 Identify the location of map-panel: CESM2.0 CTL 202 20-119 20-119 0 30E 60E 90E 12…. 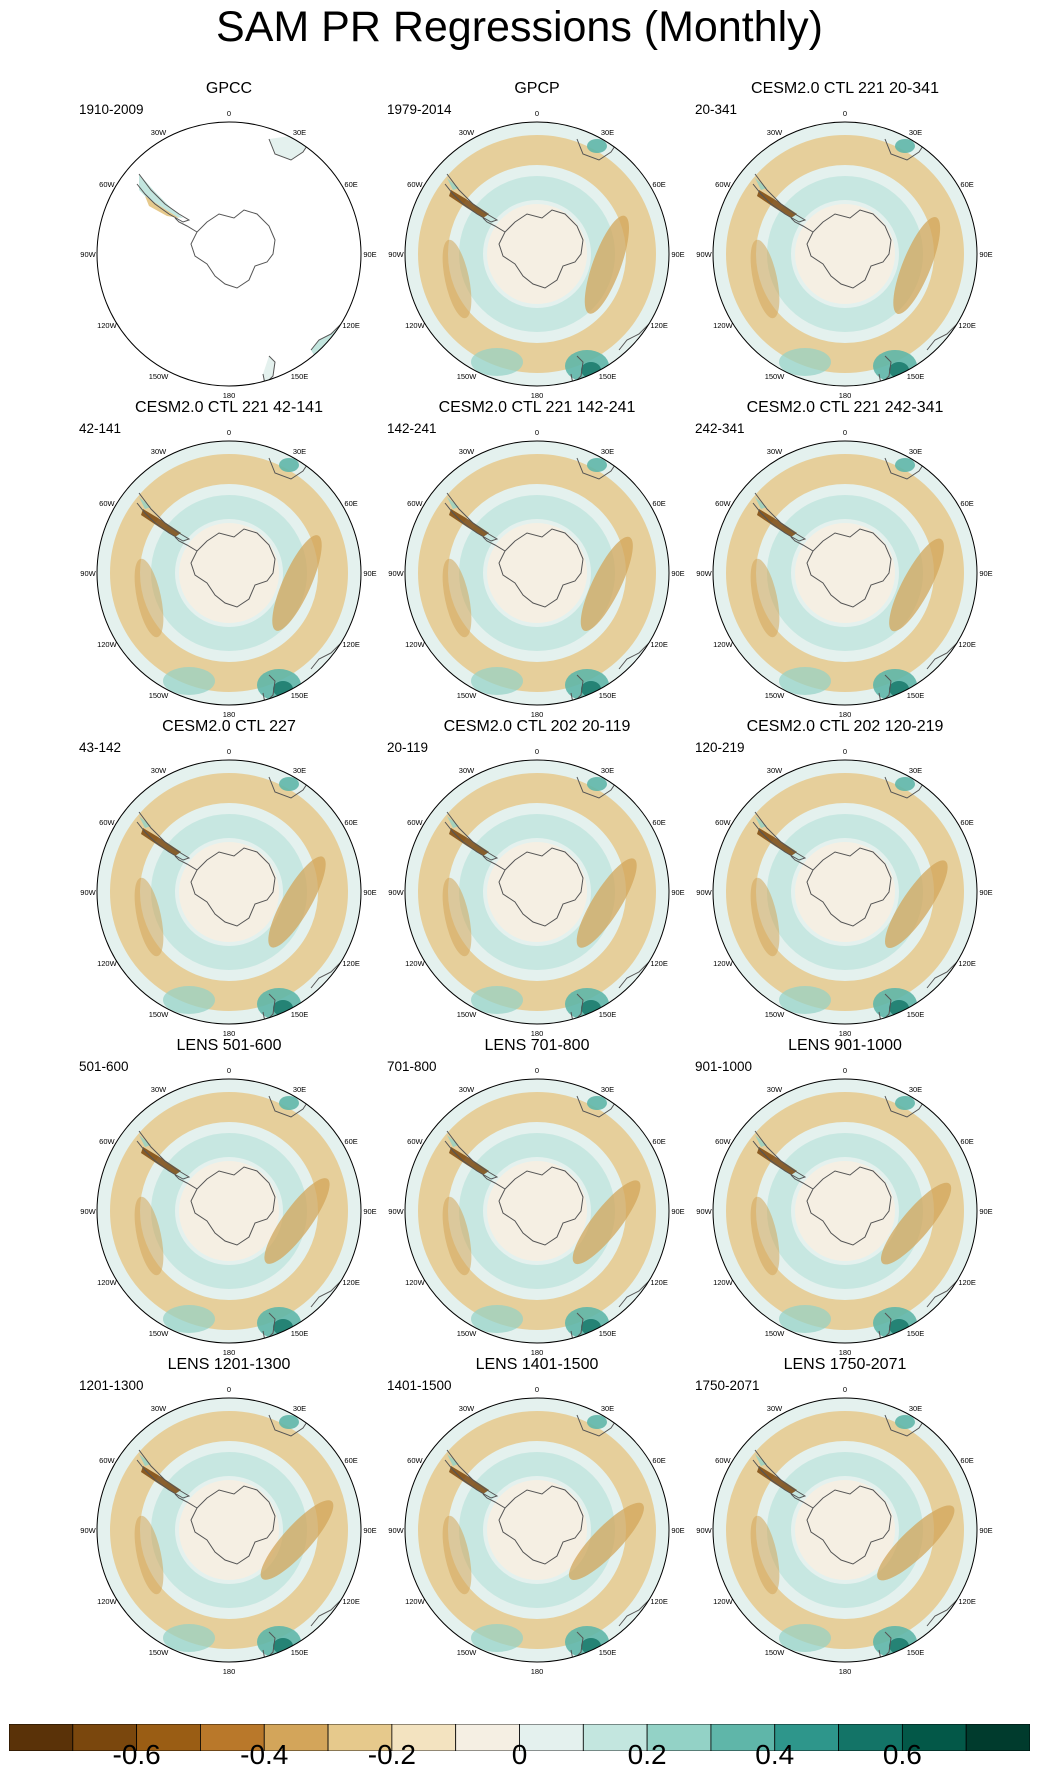
(506, 878).